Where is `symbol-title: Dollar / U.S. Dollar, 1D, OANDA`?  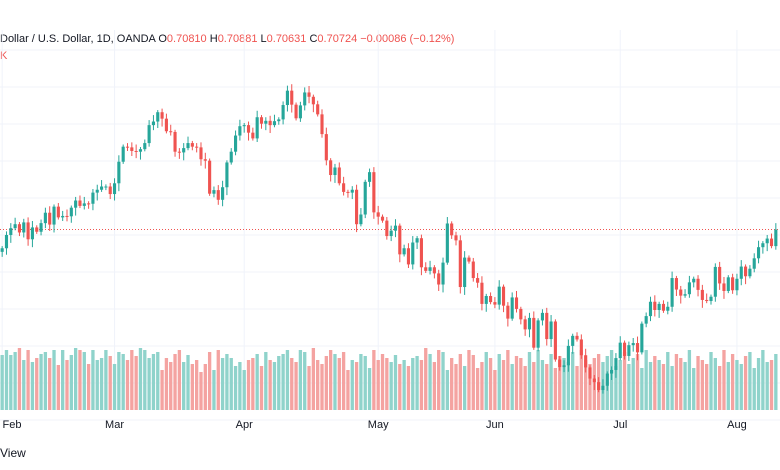 symbol-title: Dollar / U.S. Dollar, 1D, OANDA is located at coordinates (78, 39).